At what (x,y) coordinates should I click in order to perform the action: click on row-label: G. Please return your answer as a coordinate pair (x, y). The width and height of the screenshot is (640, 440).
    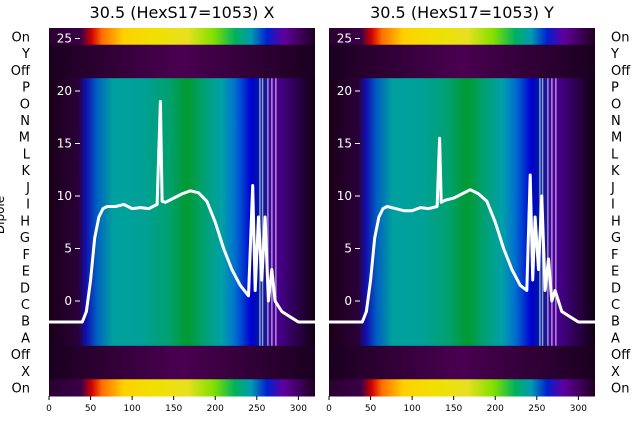
    Looking at the image, I should click on (616, 238).